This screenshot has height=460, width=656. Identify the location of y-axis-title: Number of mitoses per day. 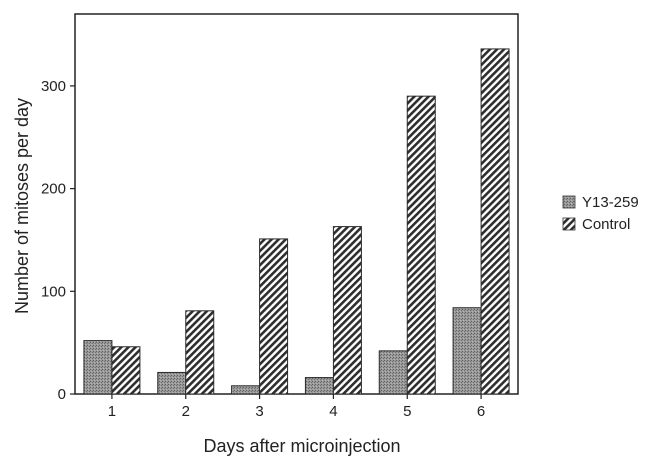
(22, 206).